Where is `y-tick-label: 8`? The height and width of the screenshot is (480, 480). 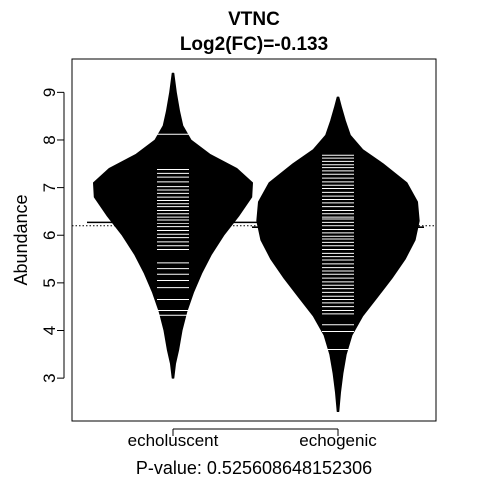
y-tick-label: 8 is located at coordinates (49, 139).